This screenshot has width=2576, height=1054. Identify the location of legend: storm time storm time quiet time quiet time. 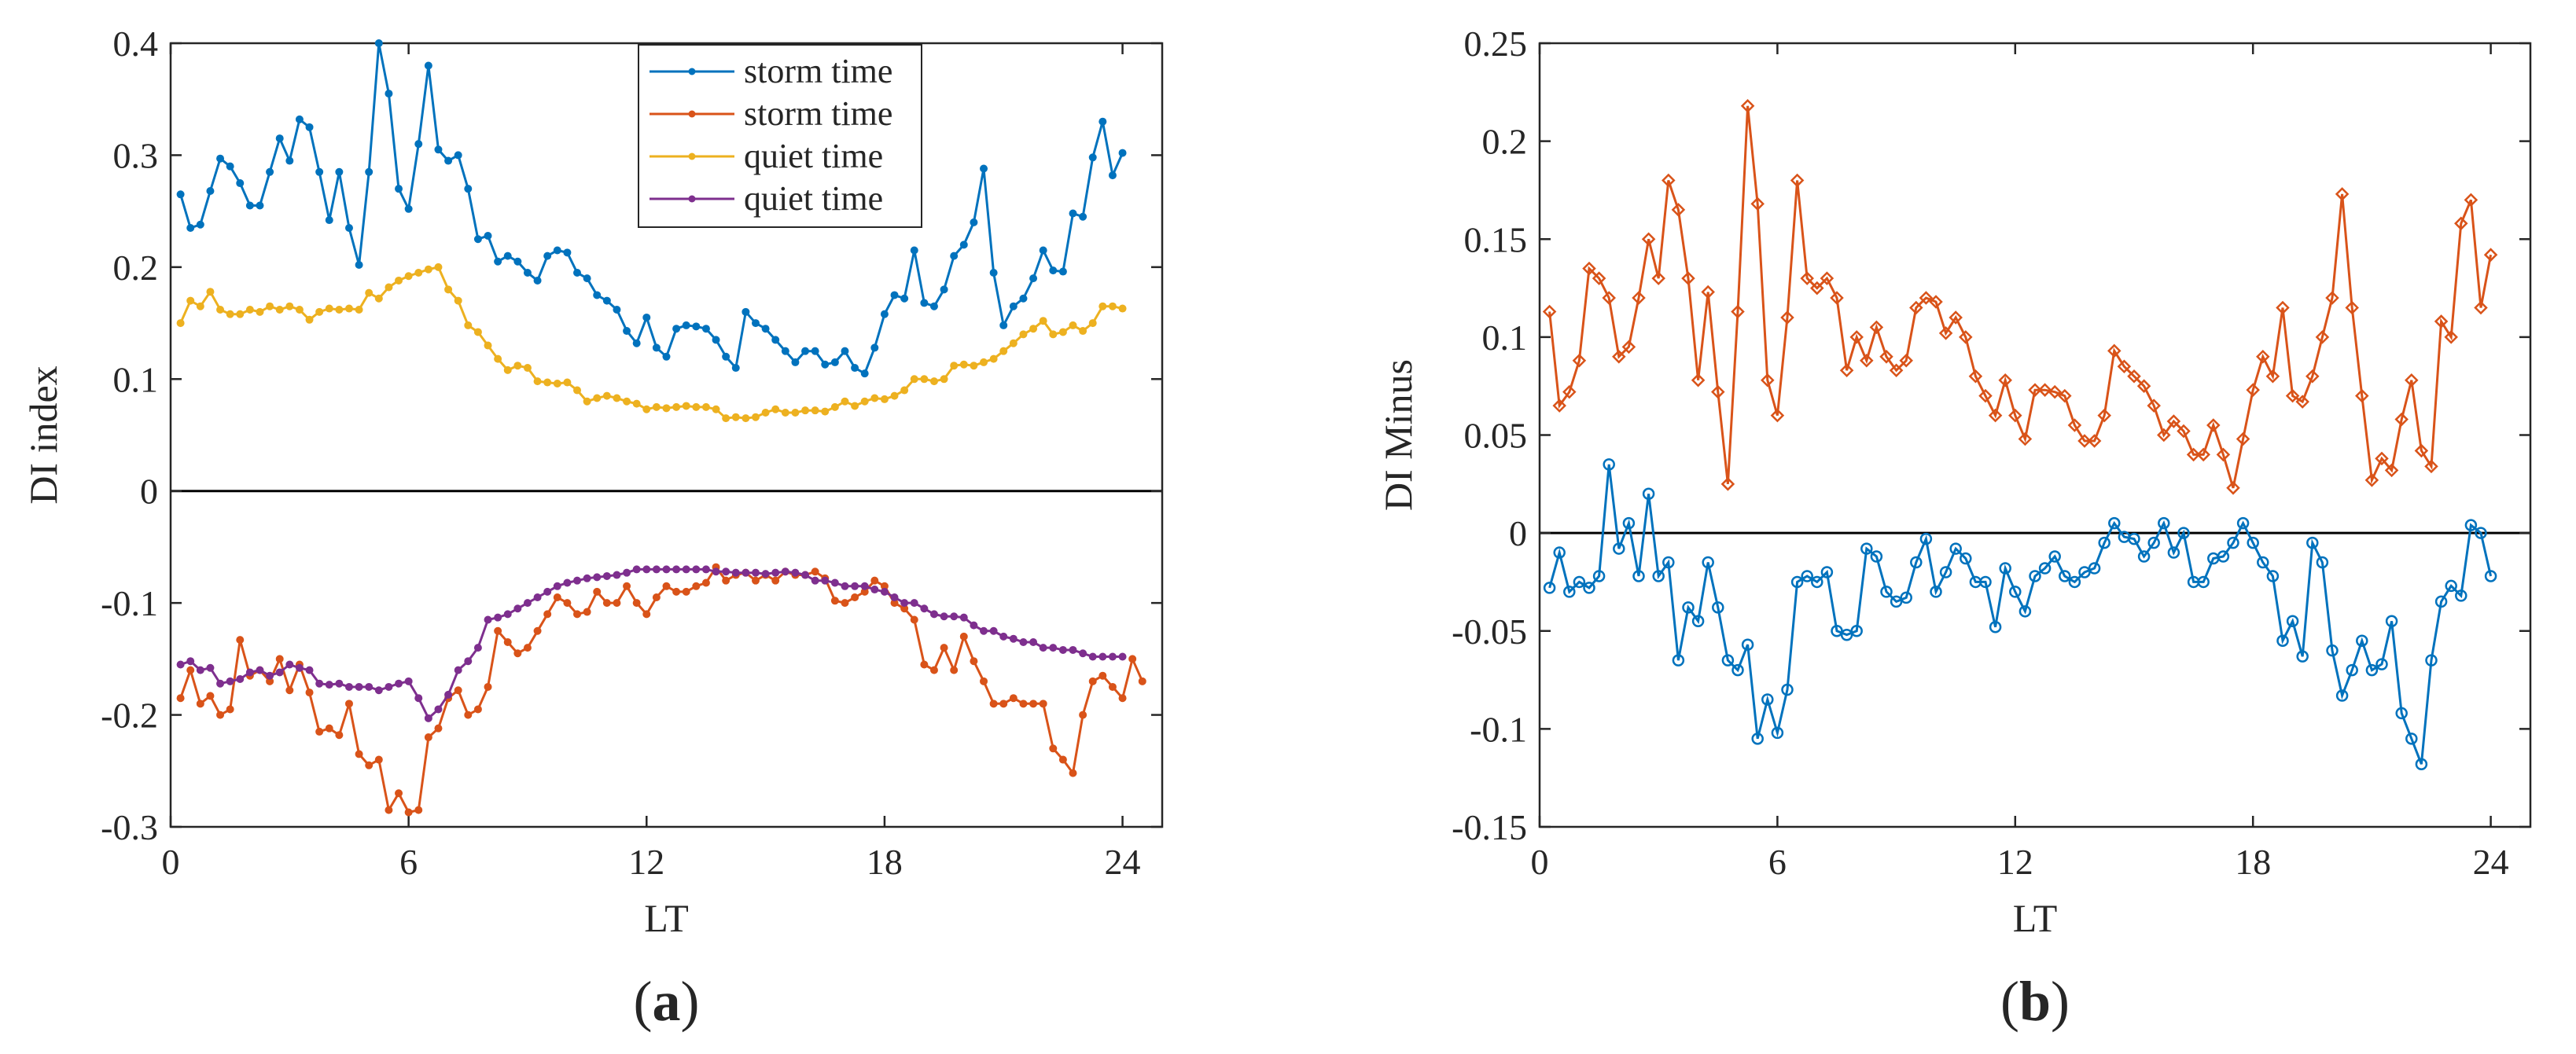
(780, 136).